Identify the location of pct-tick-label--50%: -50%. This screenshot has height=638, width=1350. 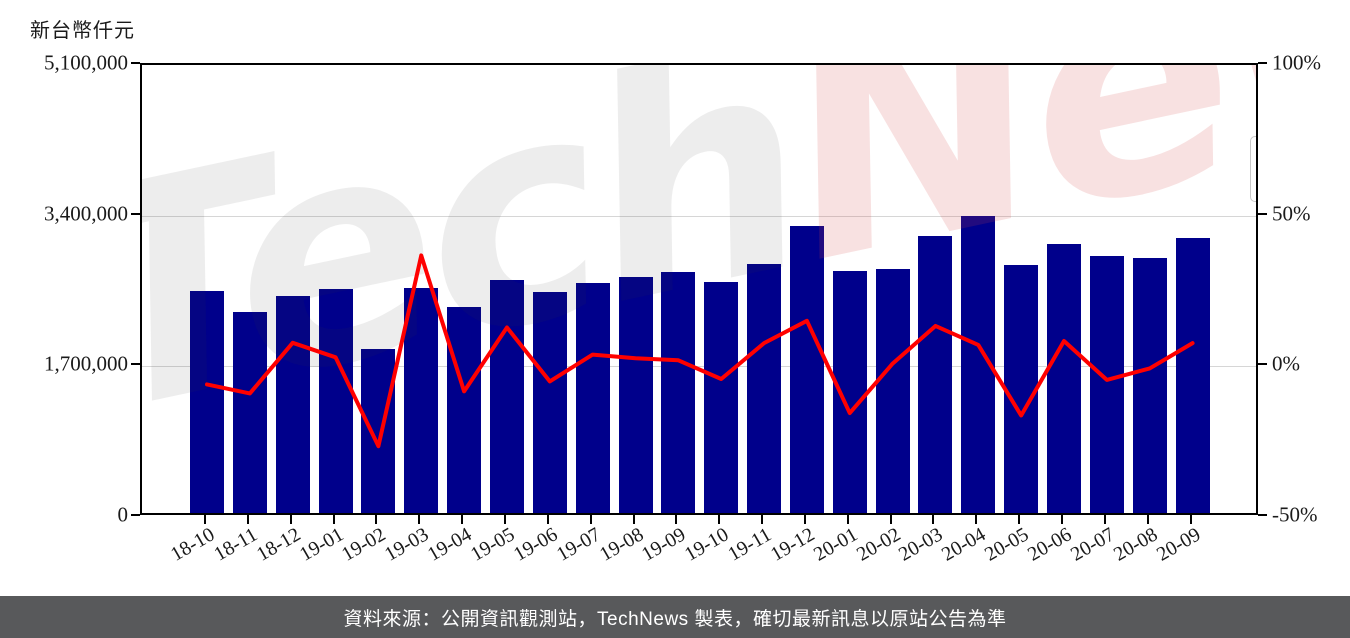
(1295, 514).